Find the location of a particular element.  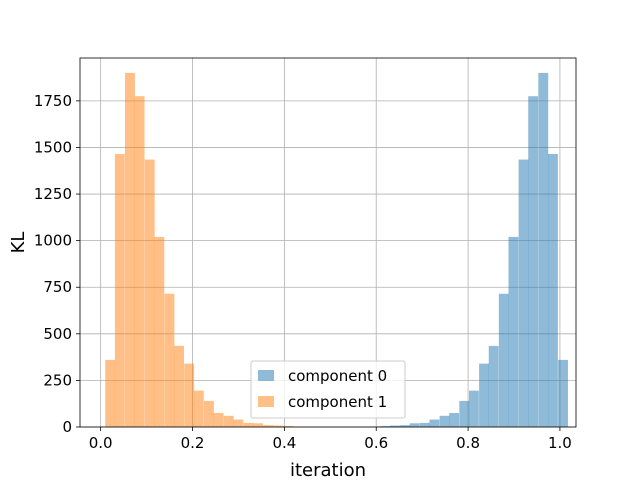

x-tick-label: 0.6 is located at coordinates (376, 443).